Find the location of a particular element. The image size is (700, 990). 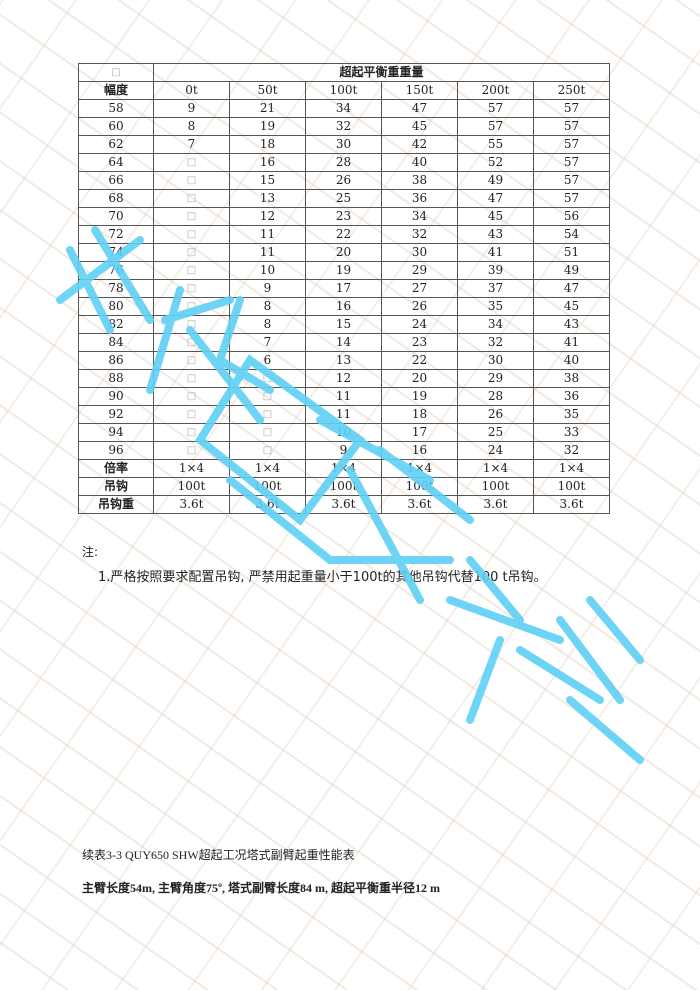

row-label: 78 is located at coordinates (116, 288).